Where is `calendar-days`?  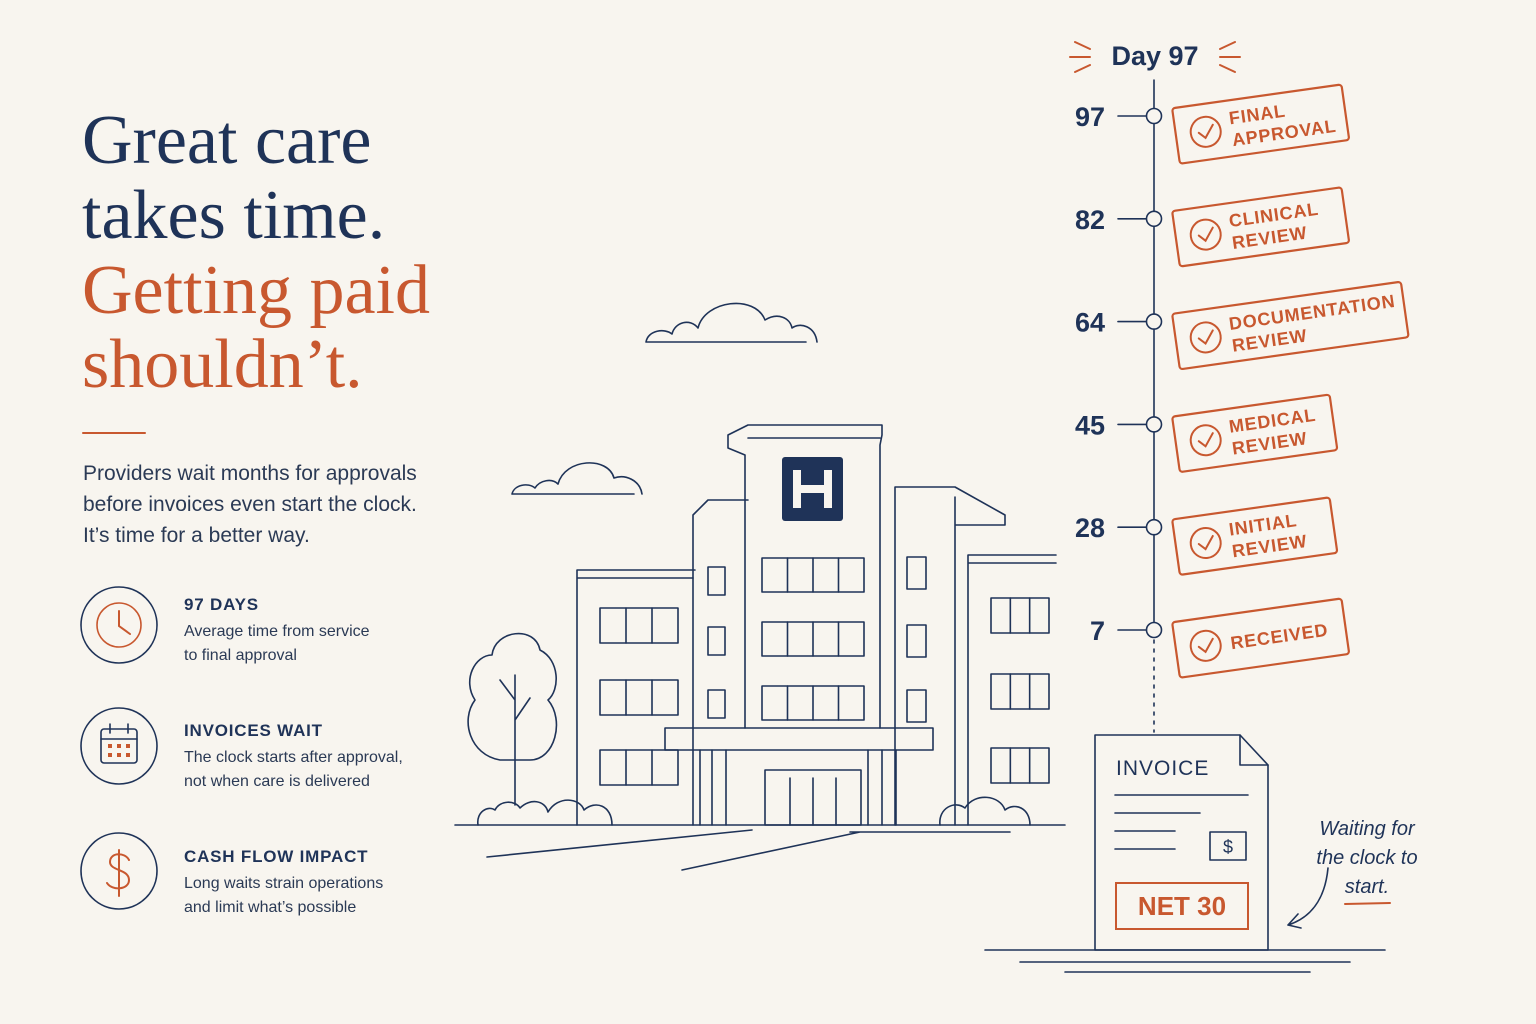 calendar-days is located at coordinates (119, 750).